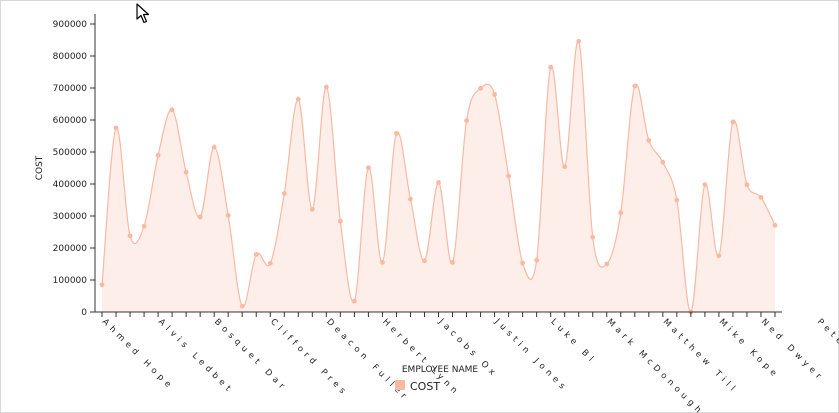  I want to click on x-axis-title: EMPLOYEE NAME, so click(440, 370).